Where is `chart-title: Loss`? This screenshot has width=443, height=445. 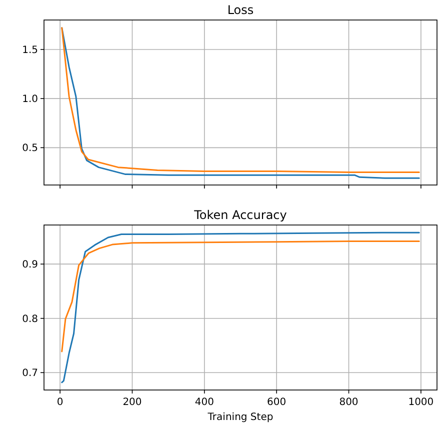 chart-title: Loss is located at coordinates (240, 10).